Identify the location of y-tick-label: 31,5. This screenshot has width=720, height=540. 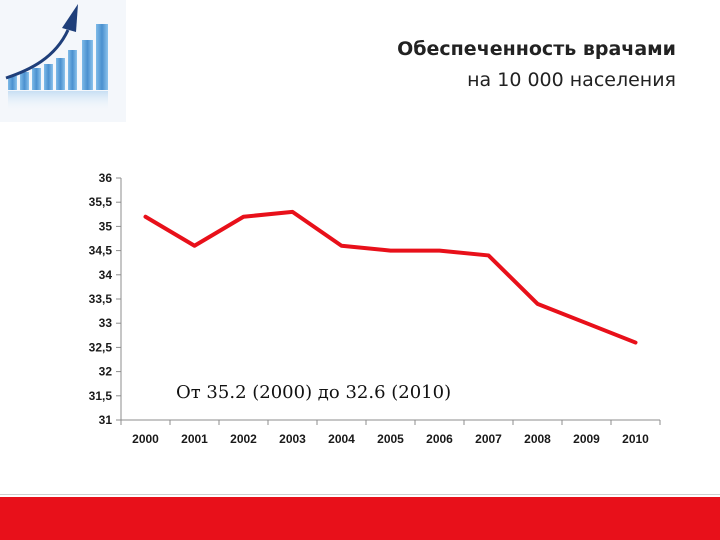
(101, 396).